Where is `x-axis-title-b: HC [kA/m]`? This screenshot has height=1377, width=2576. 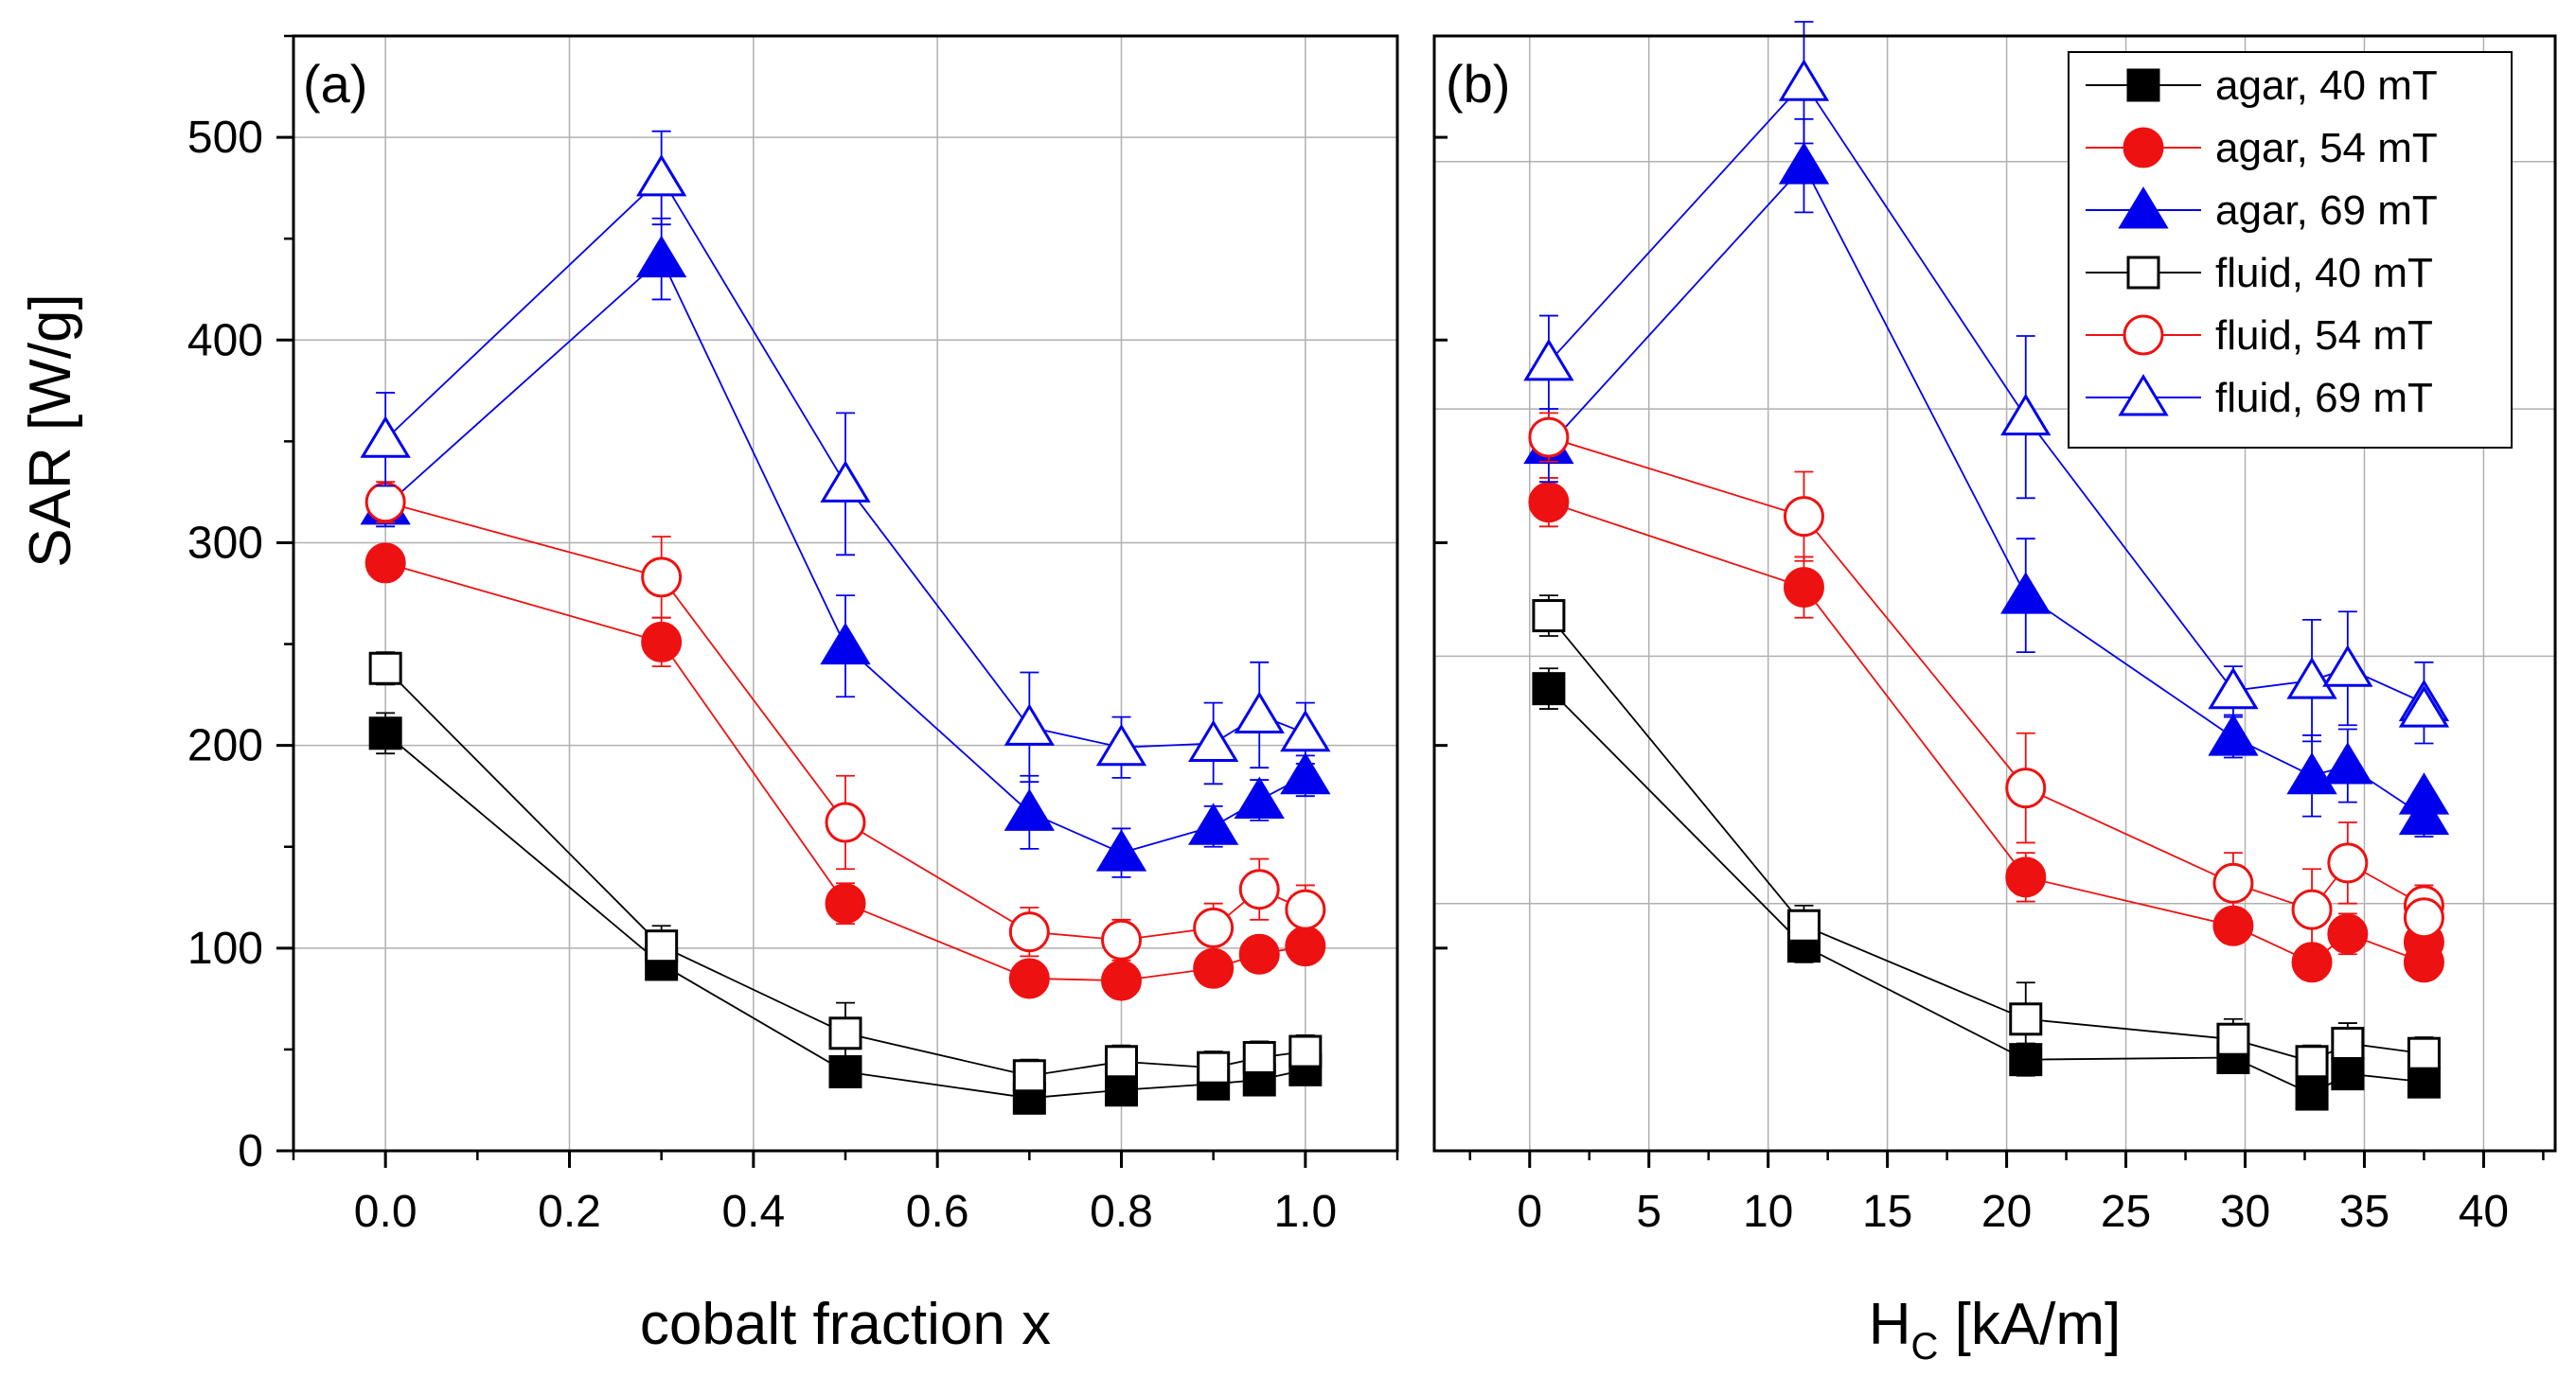
x-axis-title-b: HC [kA/m] is located at coordinates (1995, 1330).